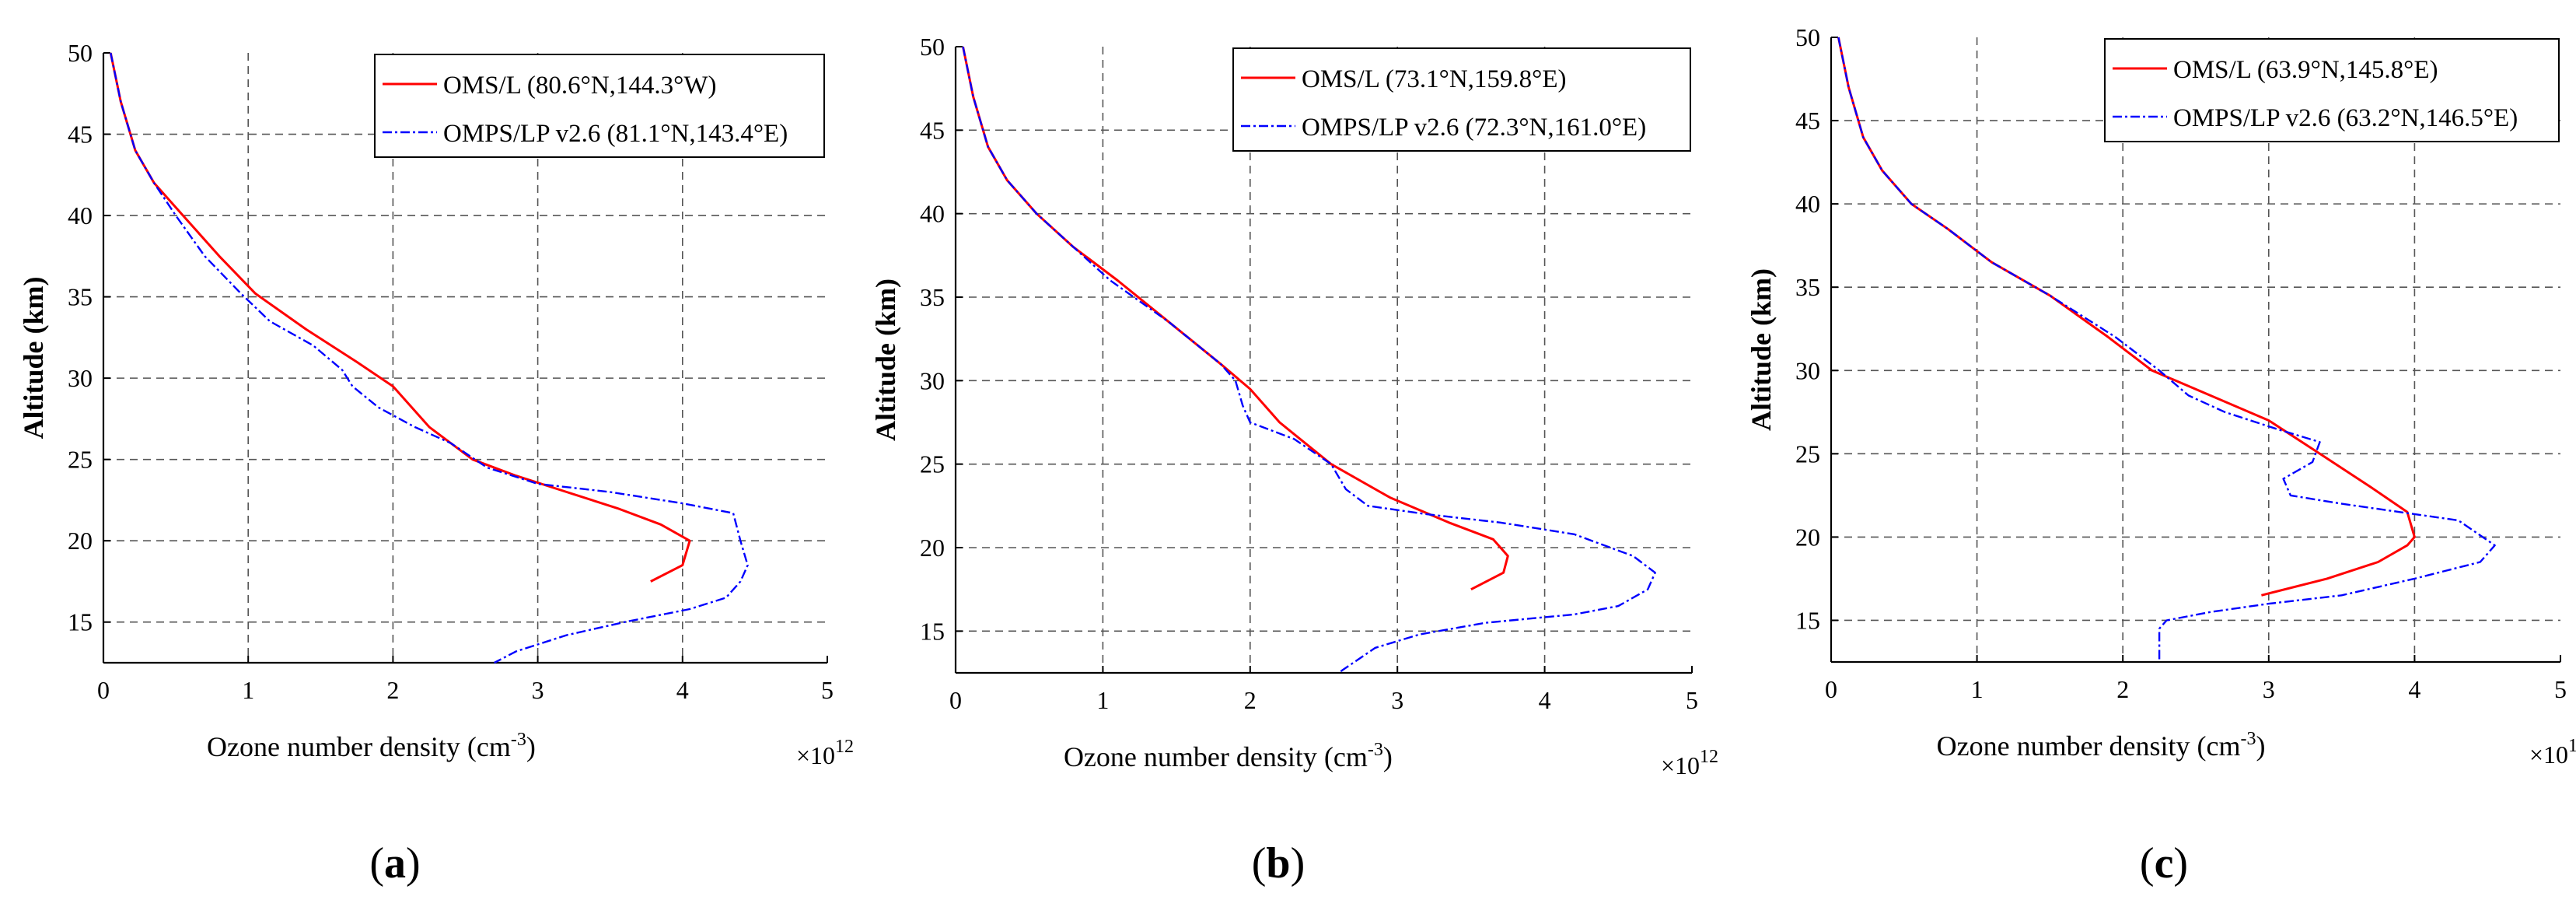 Image resolution: width=2576 pixels, height=914 pixels. I want to click on panel-label: (a), so click(394, 863).